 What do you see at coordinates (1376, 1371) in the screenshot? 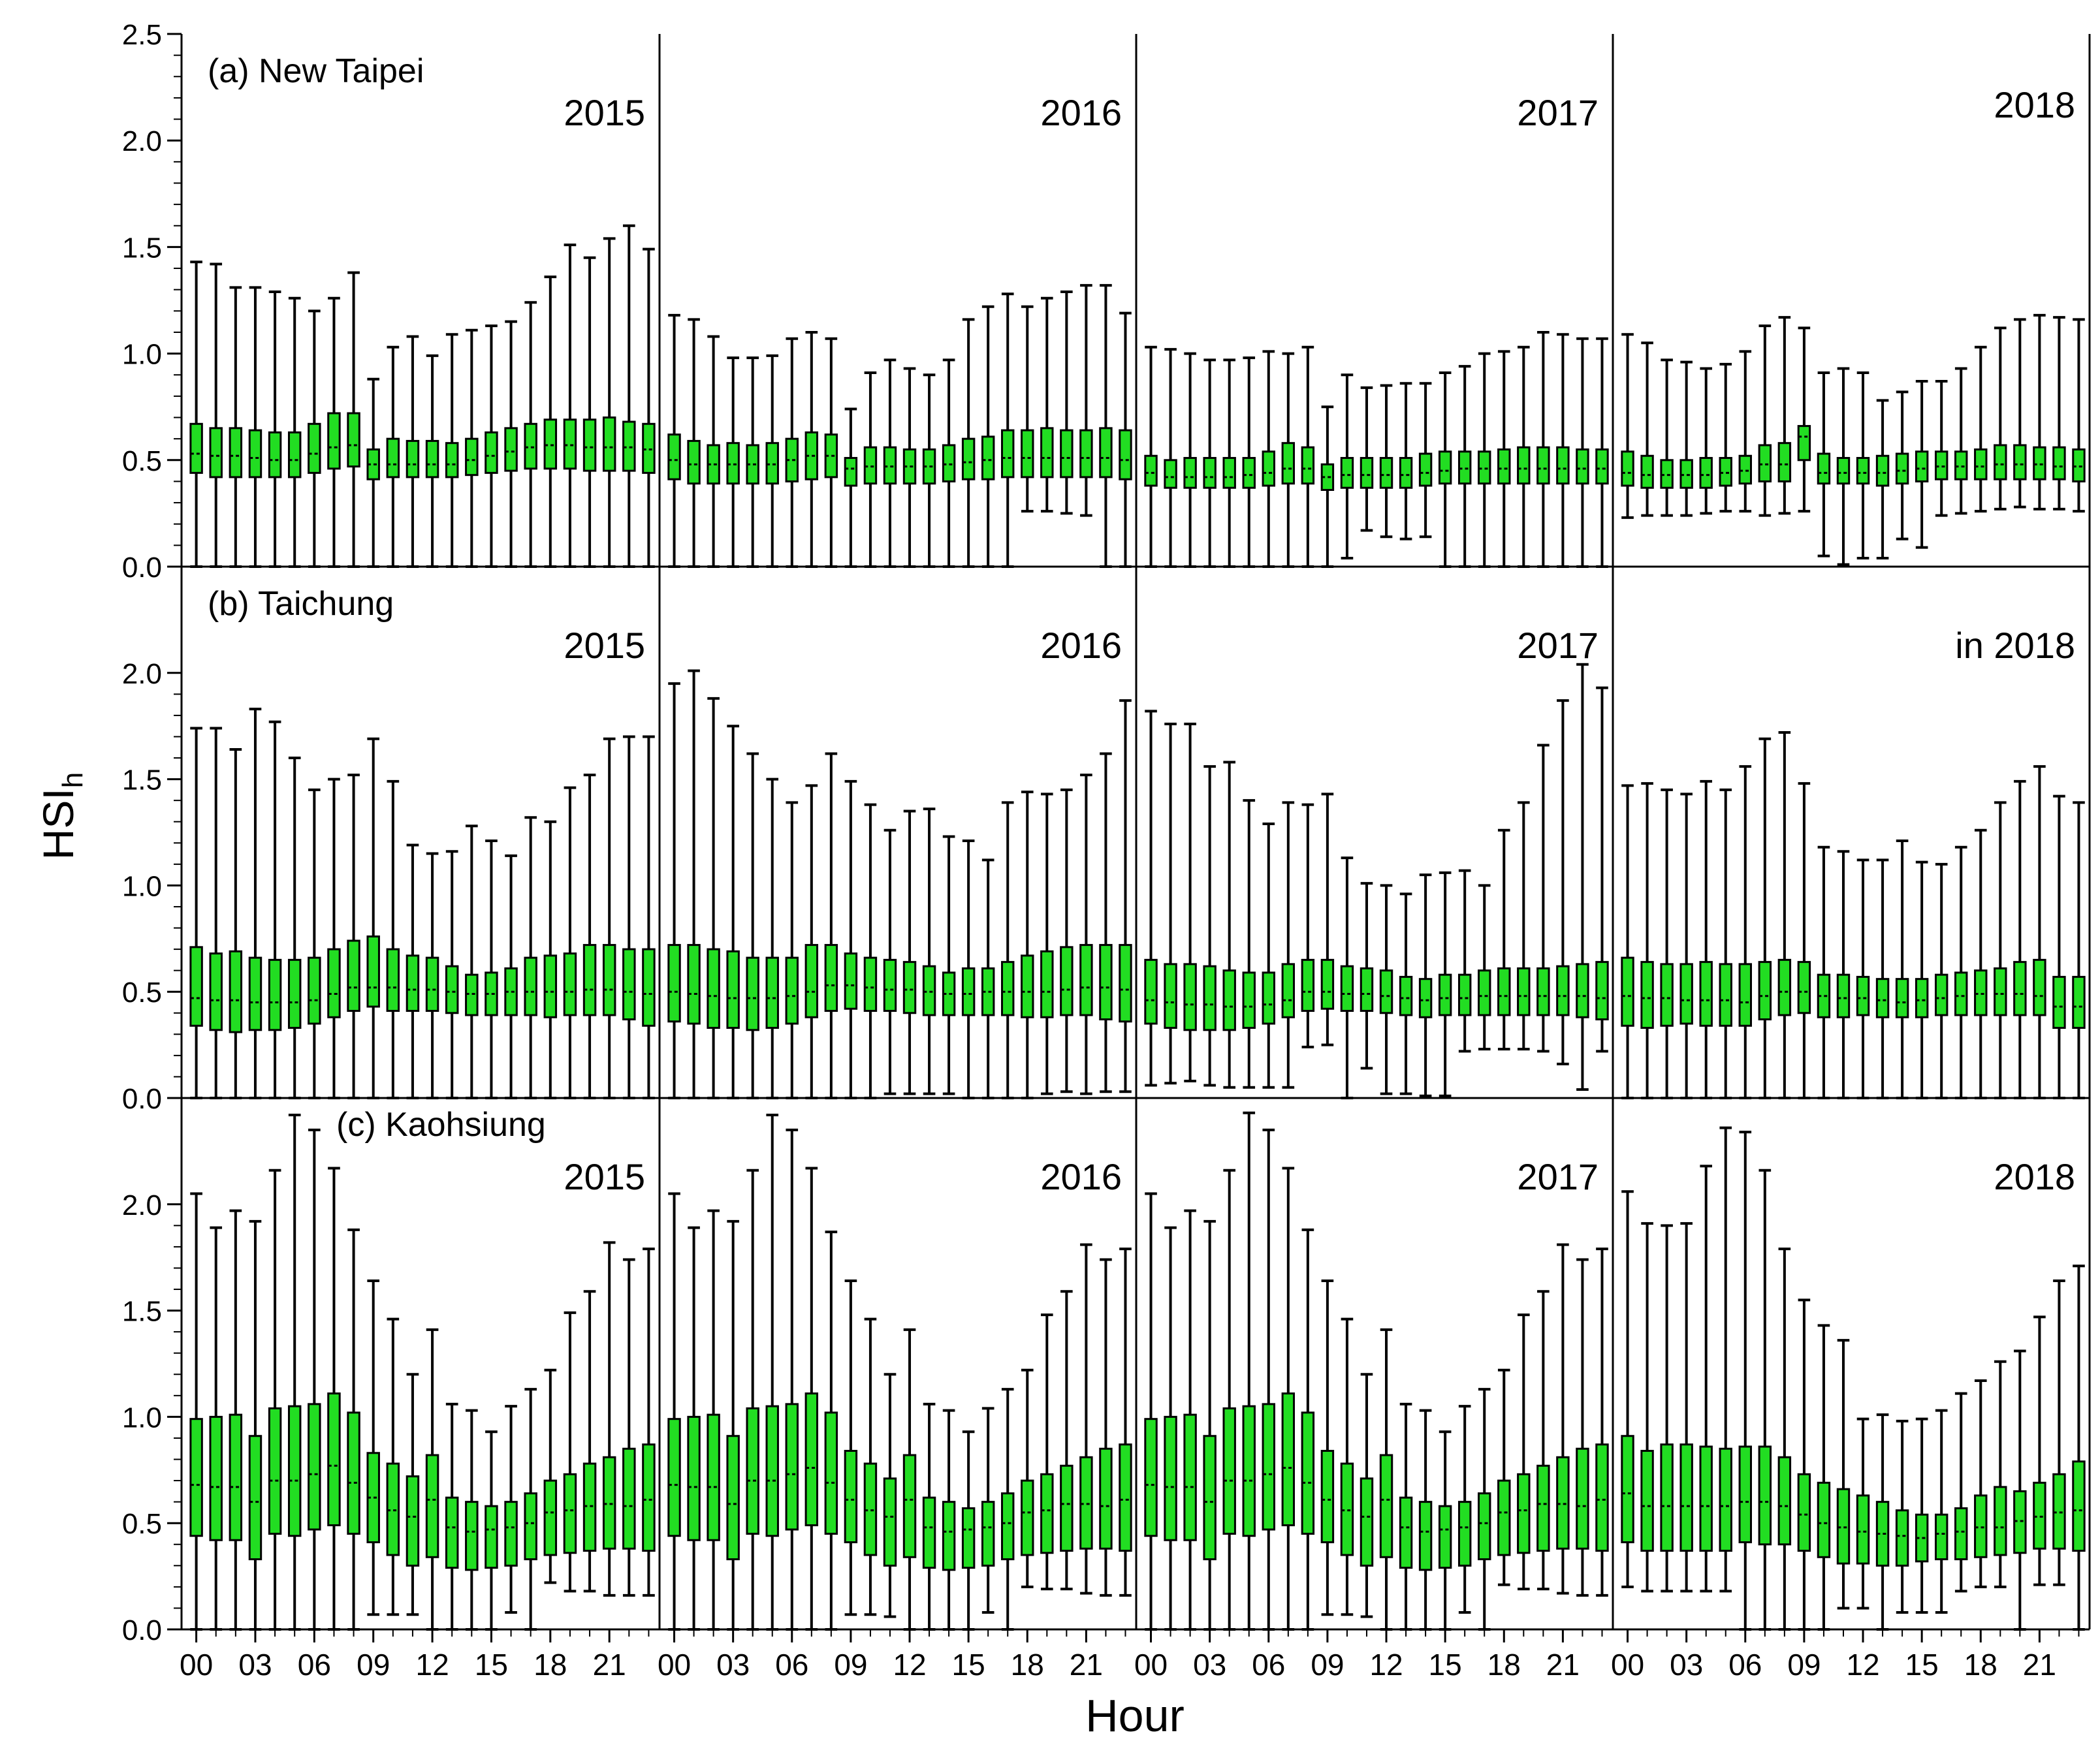
I see `panel-r2-c2` at bounding box center [1376, 1371].